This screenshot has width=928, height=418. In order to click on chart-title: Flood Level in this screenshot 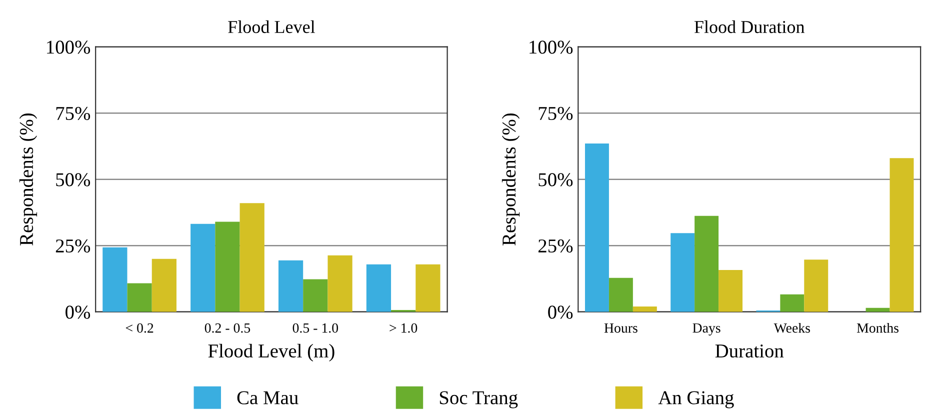, I will do `click(271, 27)`.